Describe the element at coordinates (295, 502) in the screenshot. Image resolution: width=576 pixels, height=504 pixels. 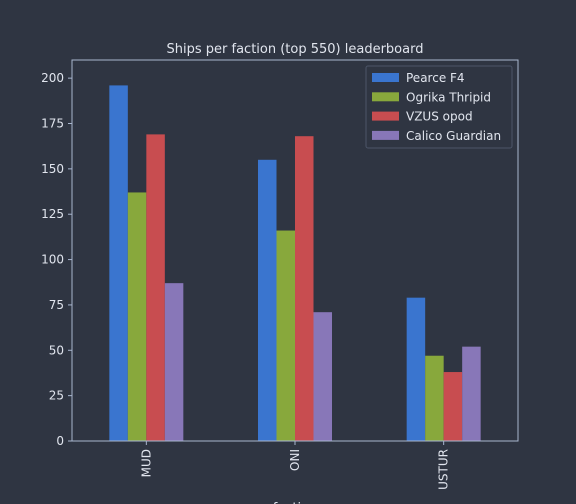
I see `x-axis-label: faction` at that location.